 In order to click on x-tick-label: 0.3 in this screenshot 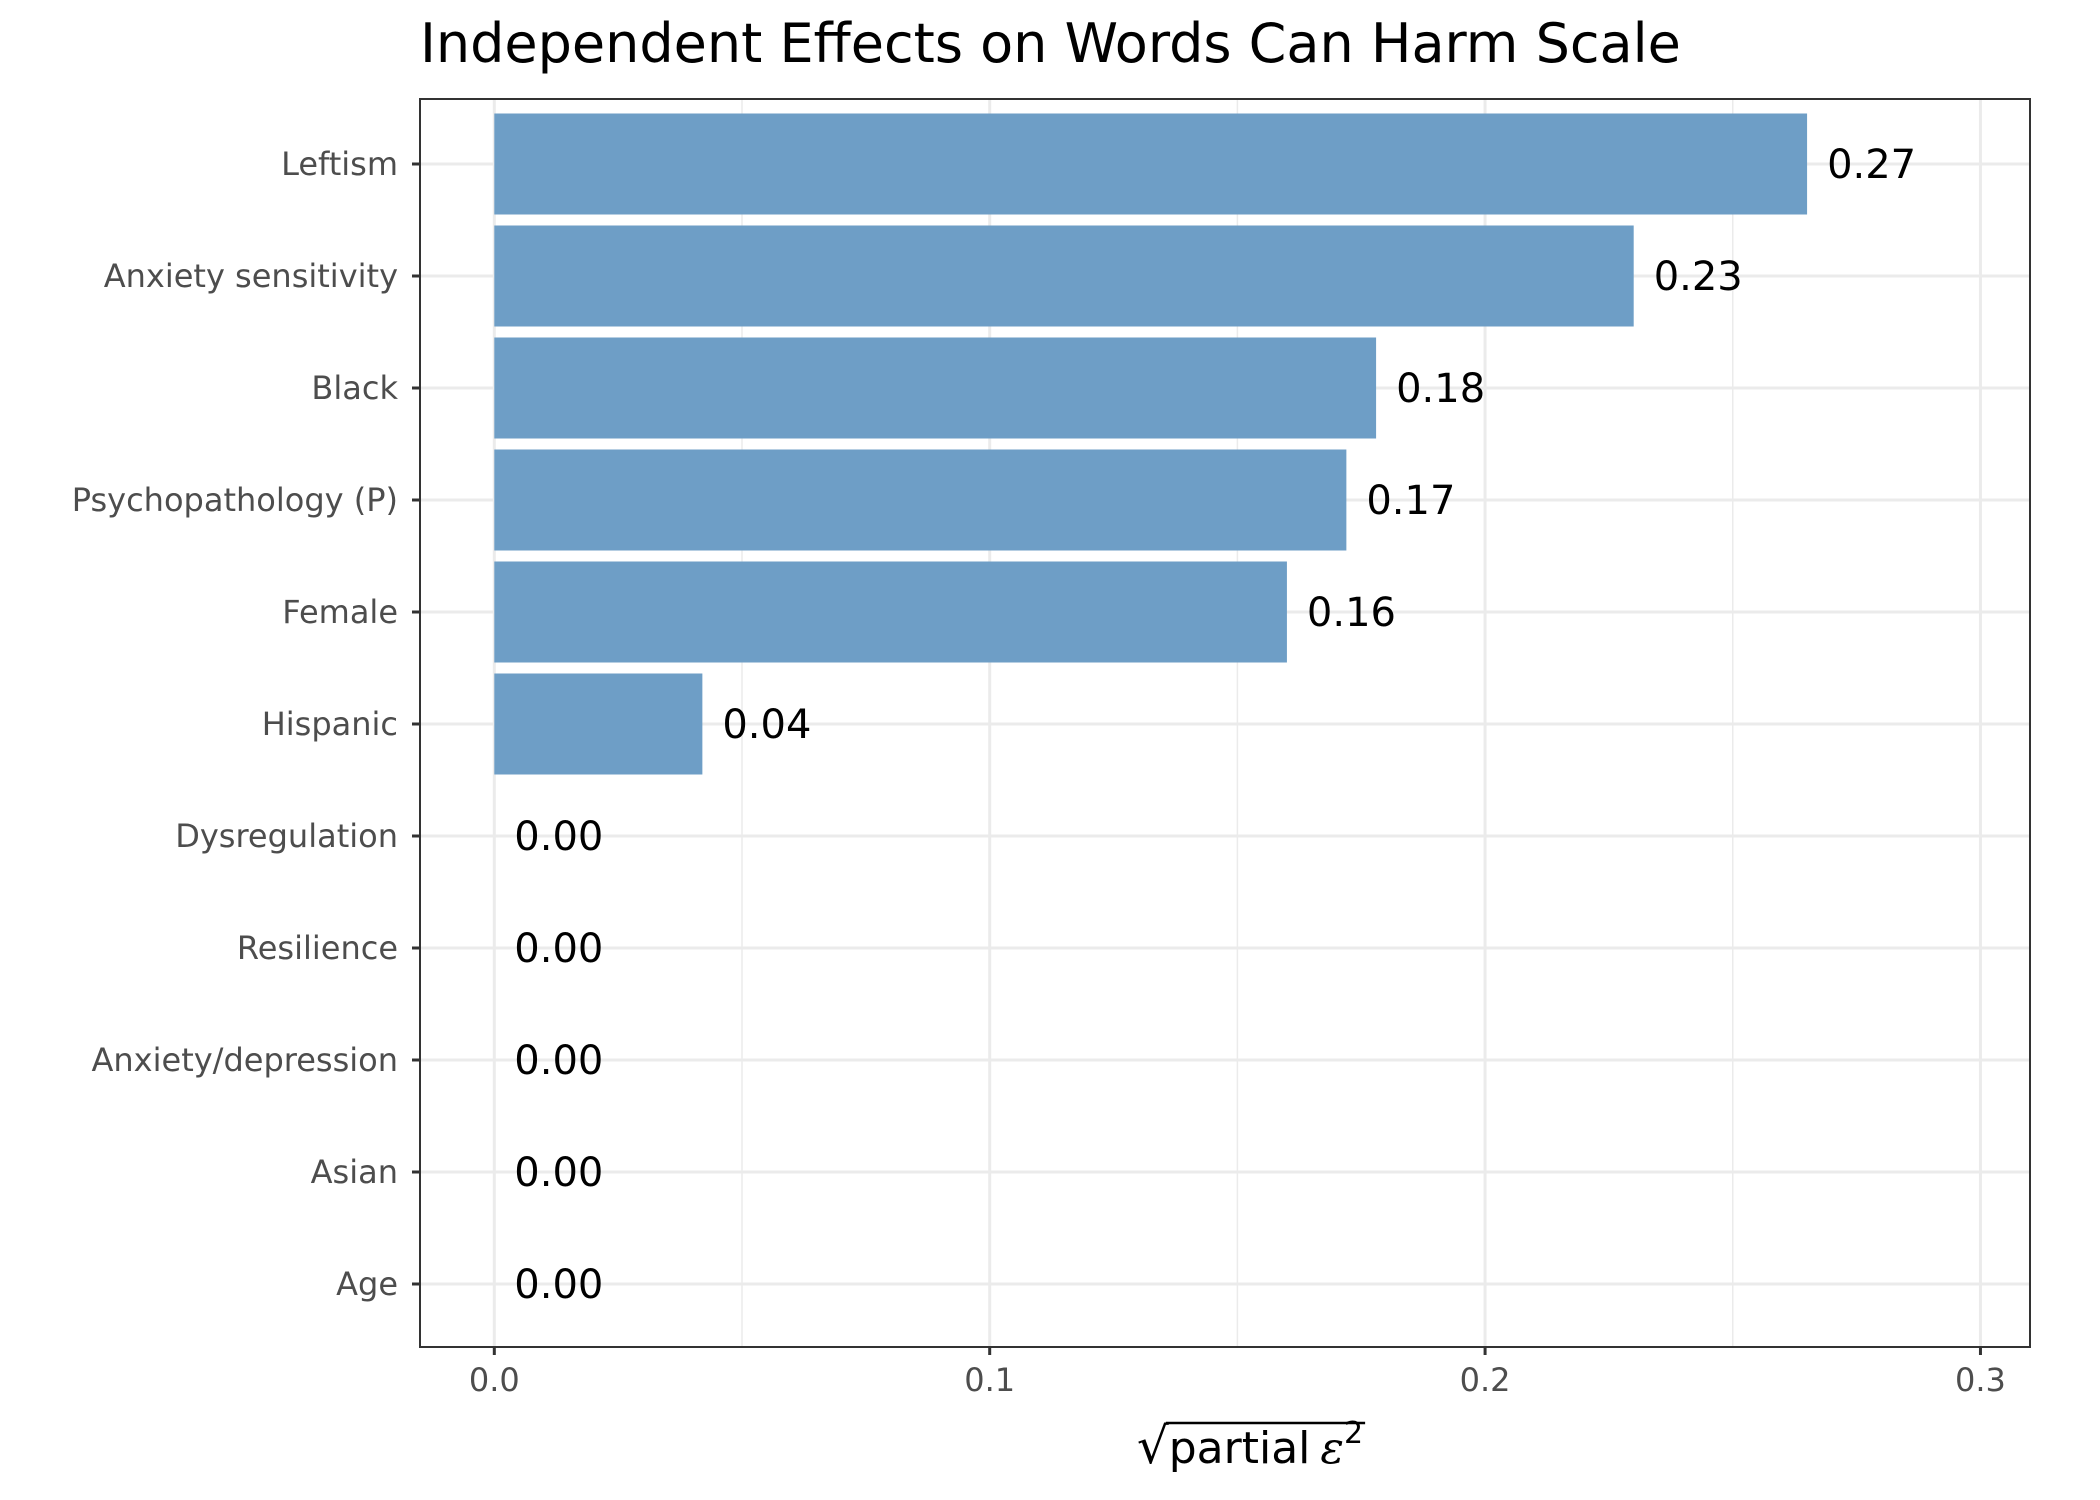, I will do `click(1980, 1380)`.